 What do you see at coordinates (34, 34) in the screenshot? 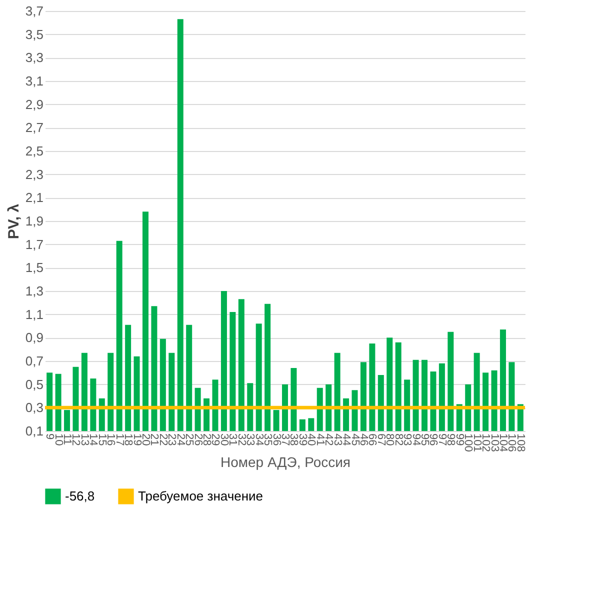
I see `y-tick-label: 3,5` at bounding box center [34, 34].